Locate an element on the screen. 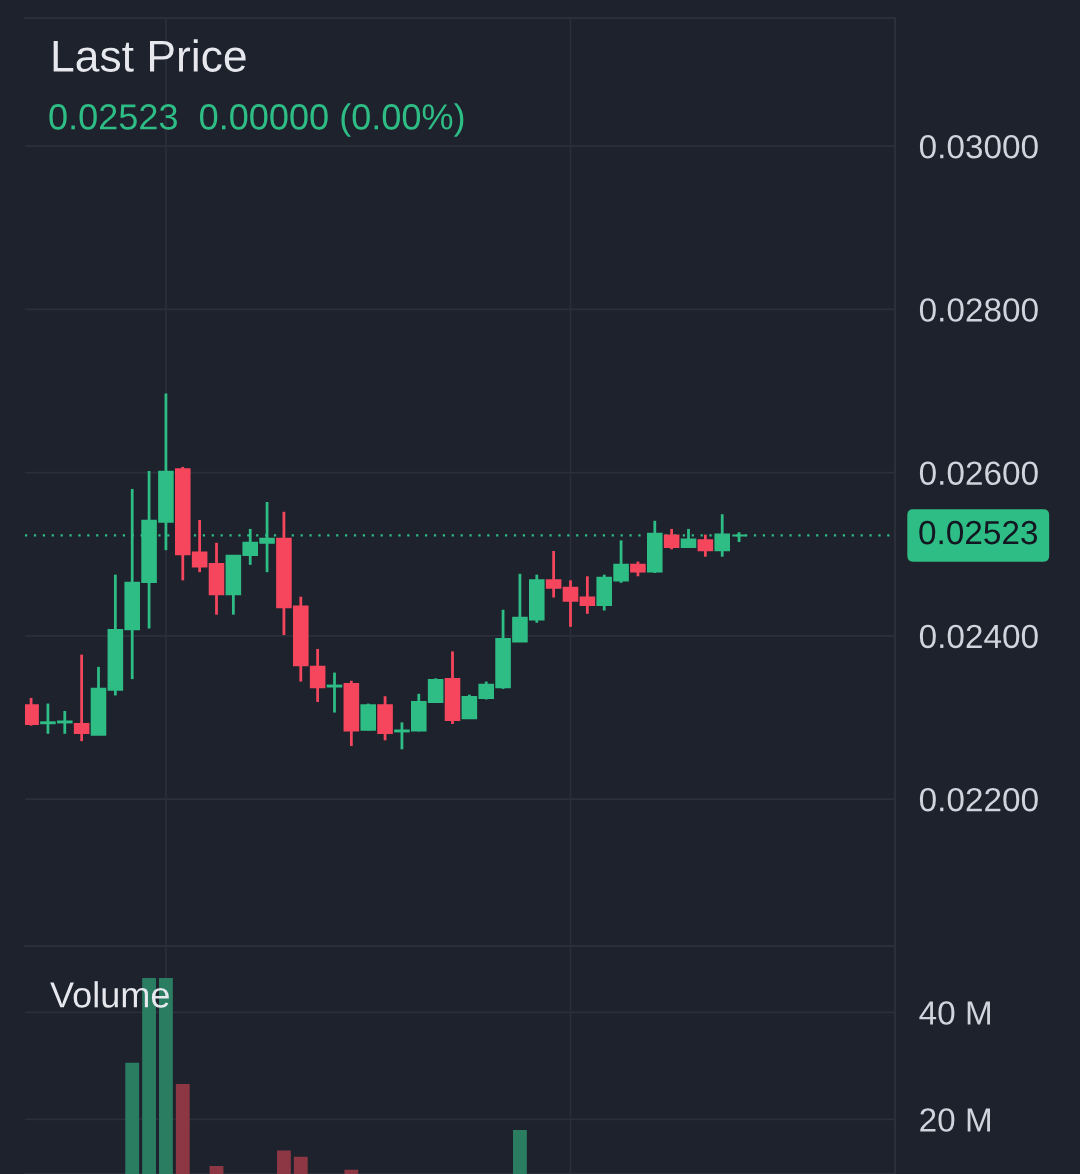 The width and height of the screenshot is (1080, 1174). text: Volume is located at coordinates (109, 994).